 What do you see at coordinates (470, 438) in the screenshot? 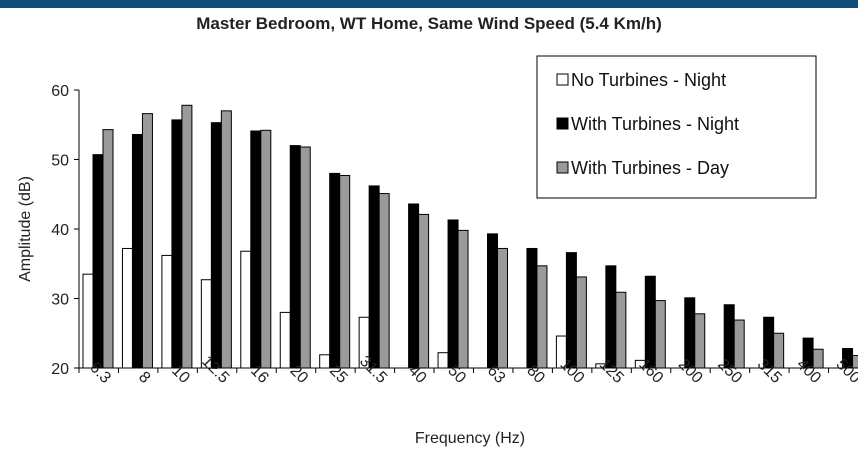
I see `x-axis-title: Frequency (Hz)` at bounding box center [470, 438].